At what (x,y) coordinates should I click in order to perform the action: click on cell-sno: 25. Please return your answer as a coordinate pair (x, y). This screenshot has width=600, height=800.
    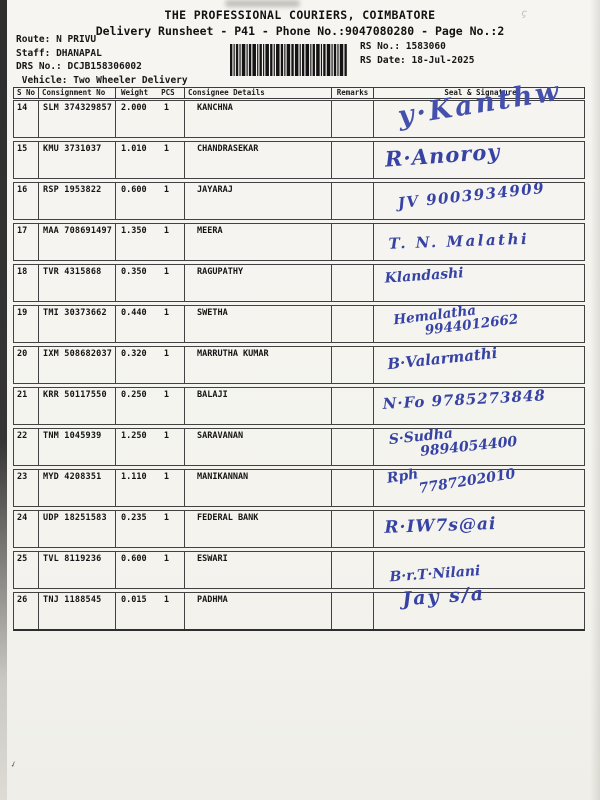
    Looking at the image, I should click on (26, 570).